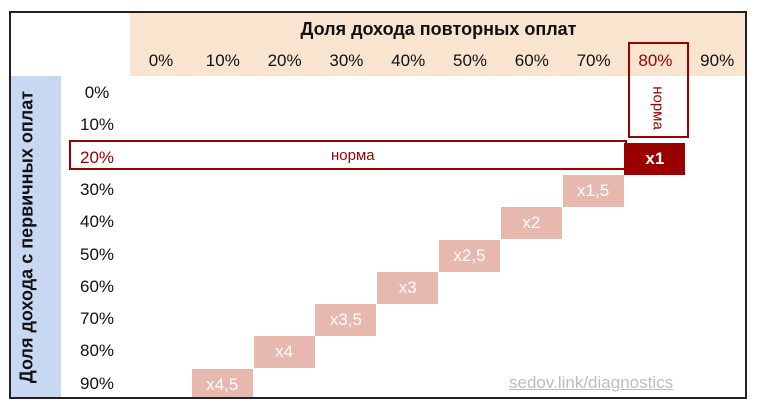 The width and height of the screenshot is (759, 408). What do you see at coordinates (97, 254) in the screenshot?
I see `row-label: 50%` at bounding box center [97, 254].